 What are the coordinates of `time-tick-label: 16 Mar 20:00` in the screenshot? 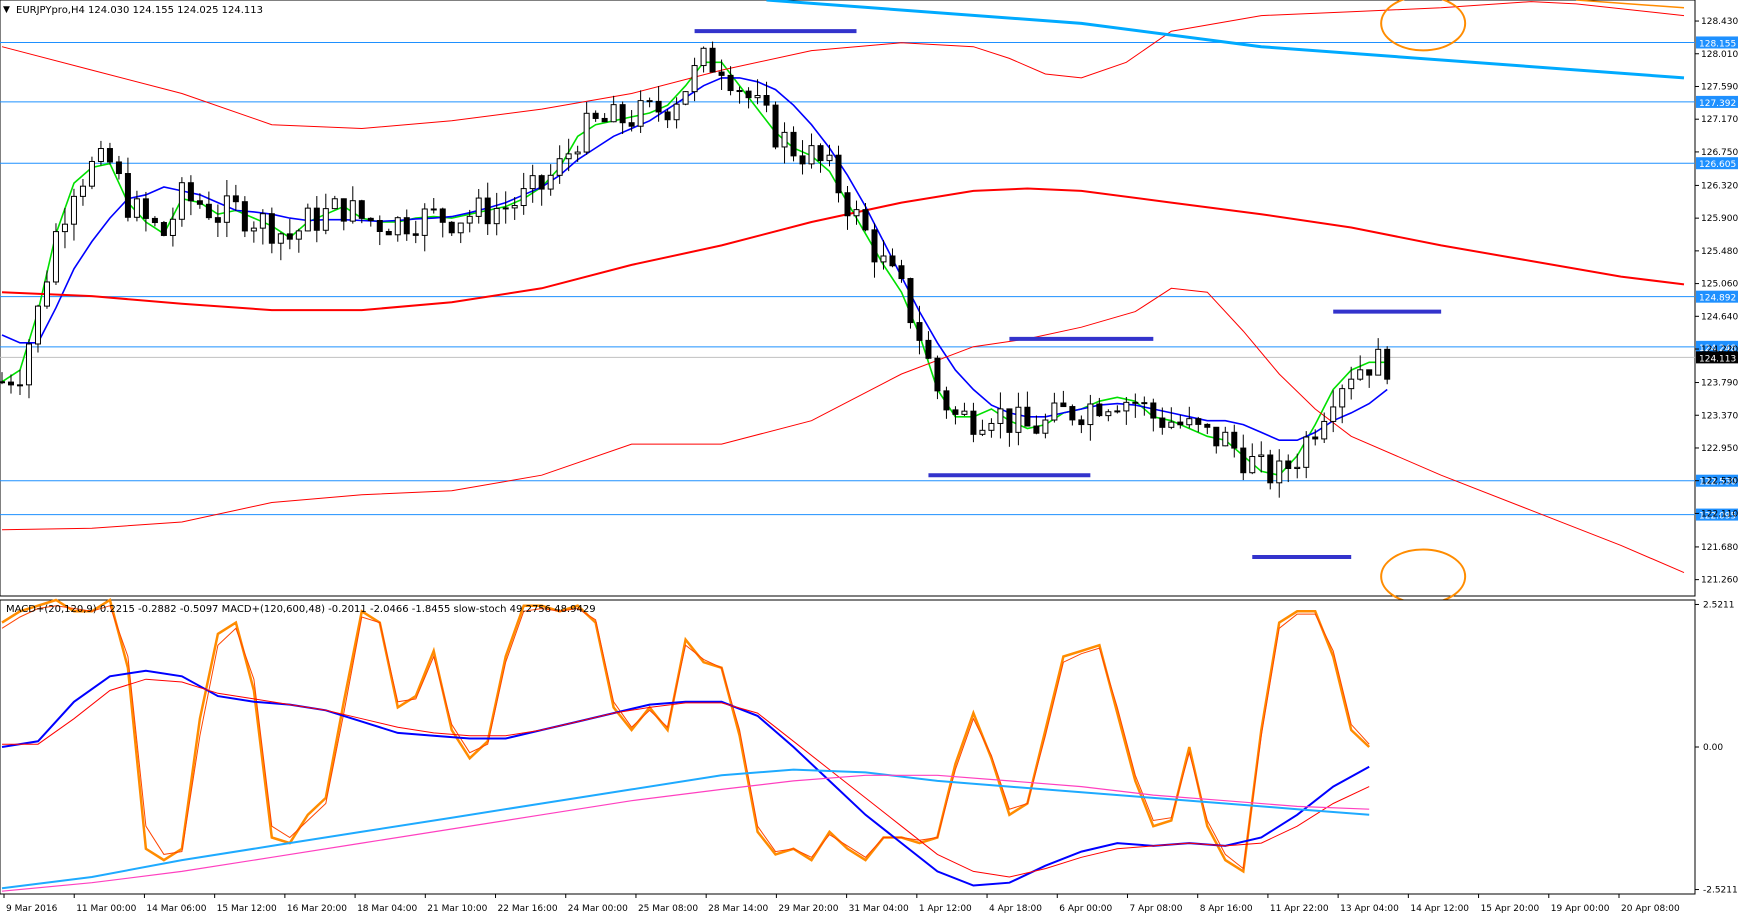 It's located at (317, 909).